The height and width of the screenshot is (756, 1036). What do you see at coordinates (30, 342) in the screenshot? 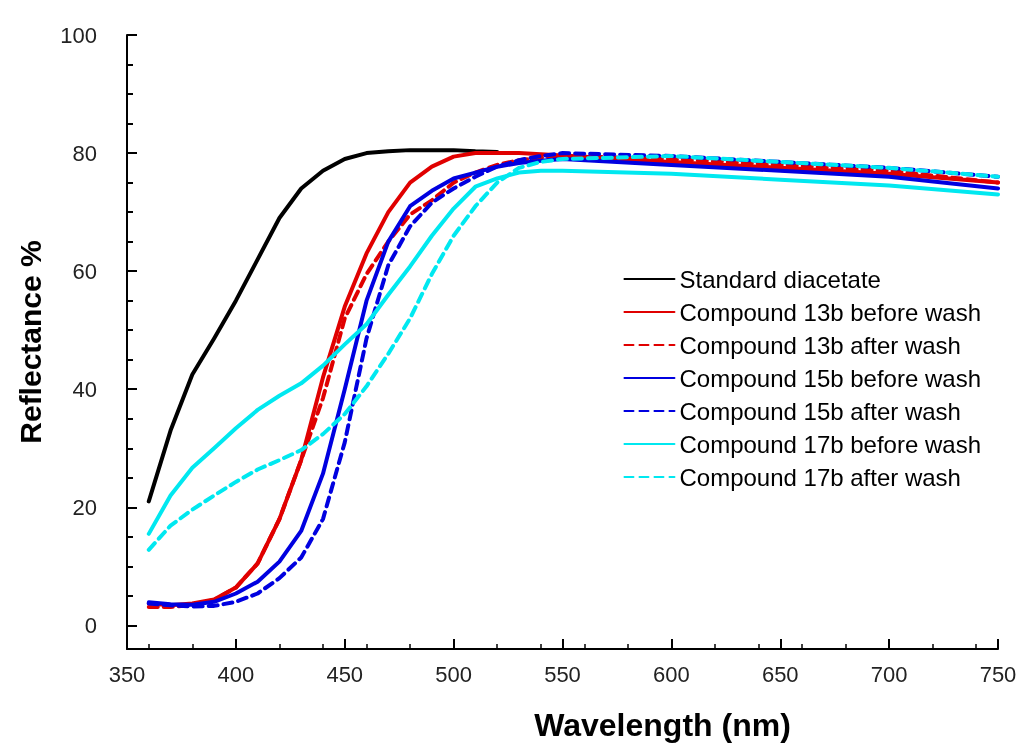
I see `y-axis-title: Reflectance %` at bounding box center [30, 342].